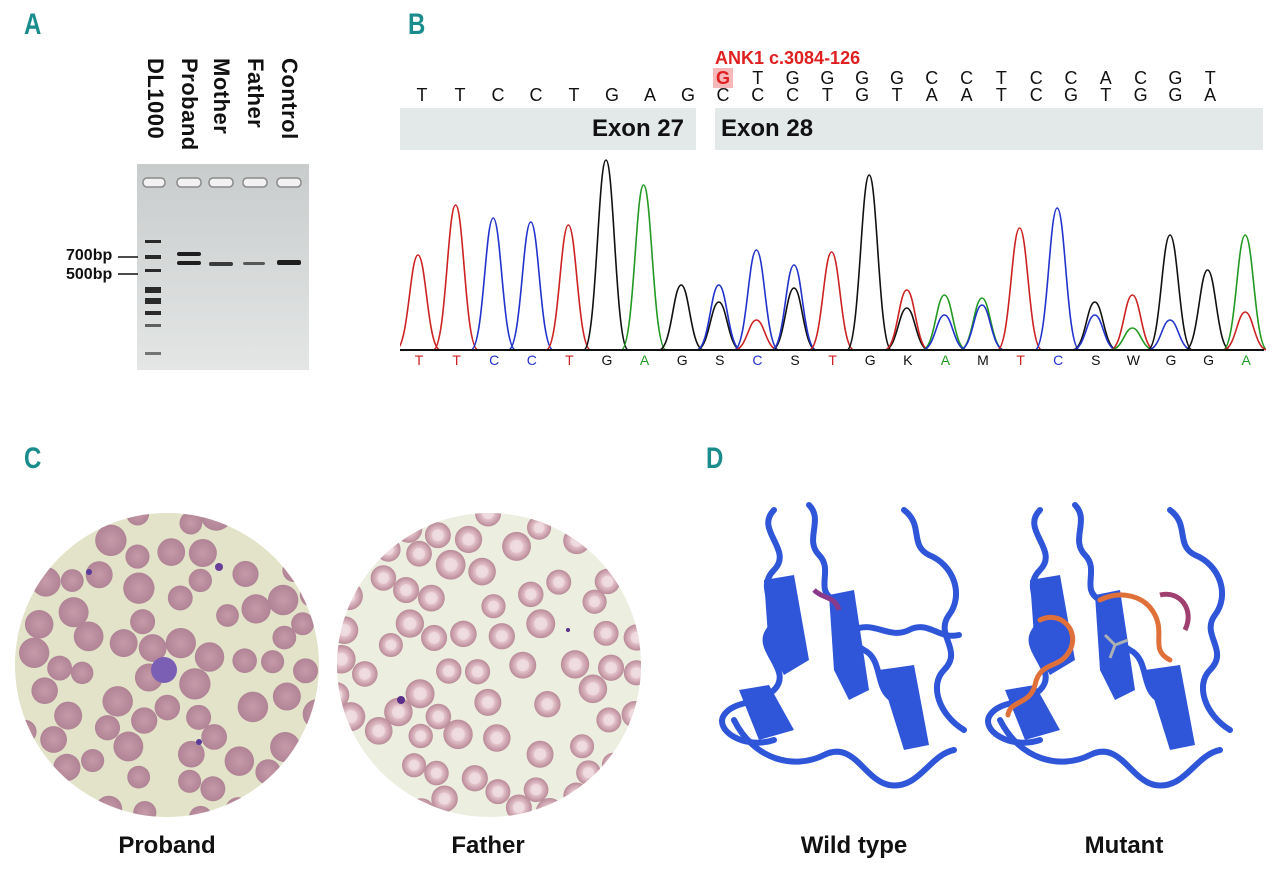 The image size is (1280, 886). What do you see at coordinates (1106, 95) in the screenshot?
I see `ref-base-row2: T` at bounding box center [1106, 95].